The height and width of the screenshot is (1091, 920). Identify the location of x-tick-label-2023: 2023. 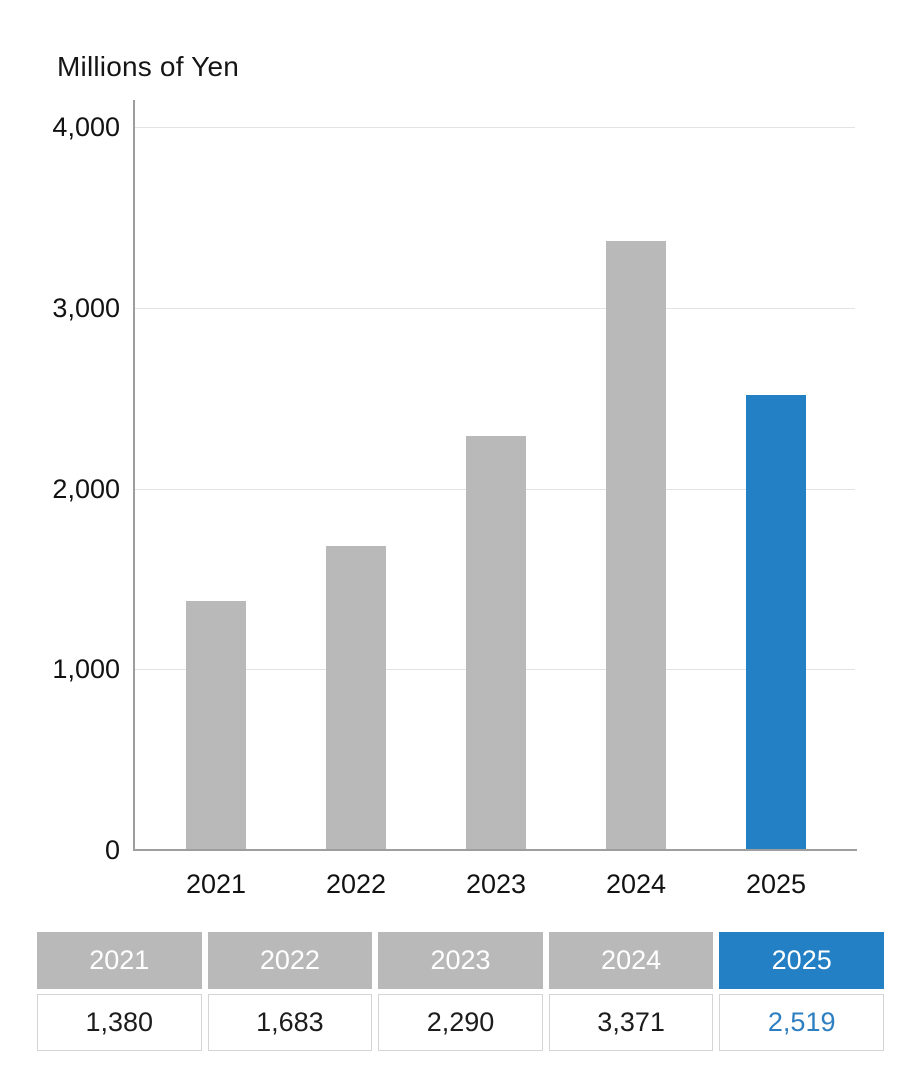
(496, 884).